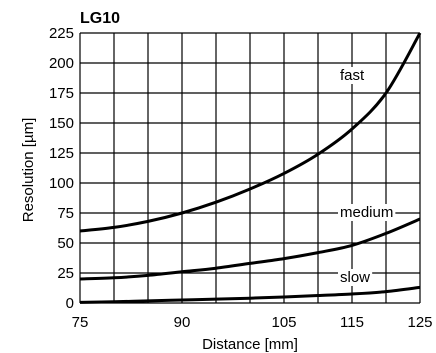  Describe the element at coordinates (61, 153) in the screenshot. I see `y-tick-label: 125` at that location.